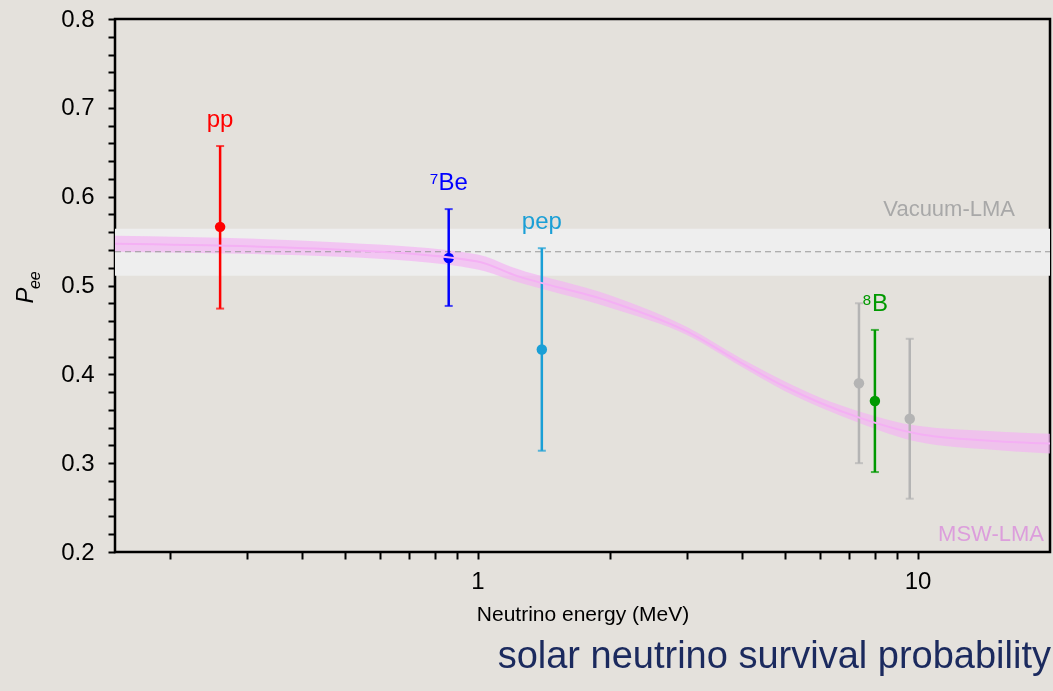  Describe the element at coordinates (448, 182) in the screenshot. I see `text: ⁷Be` at that location.